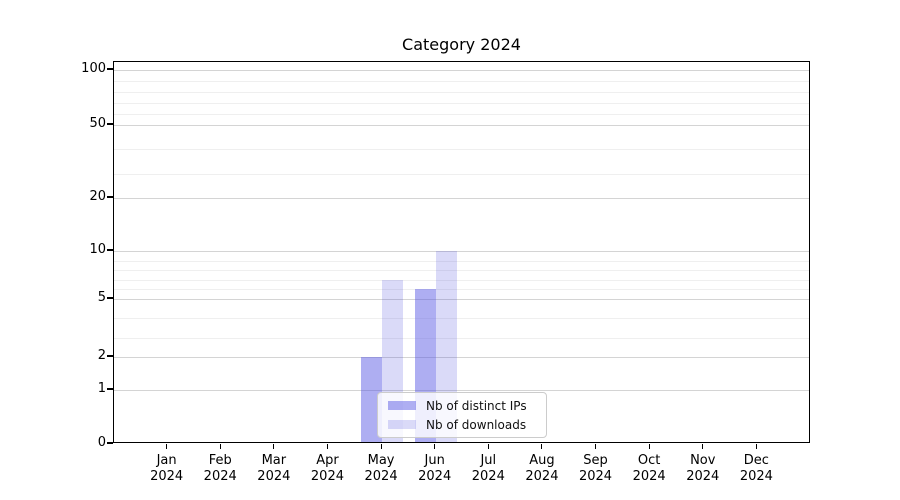 This screenshot has height=500, width=900. Describe the element at coordinates (101, 297) in the screenshot. I see `y-axis-tick-label: 5` at that location.